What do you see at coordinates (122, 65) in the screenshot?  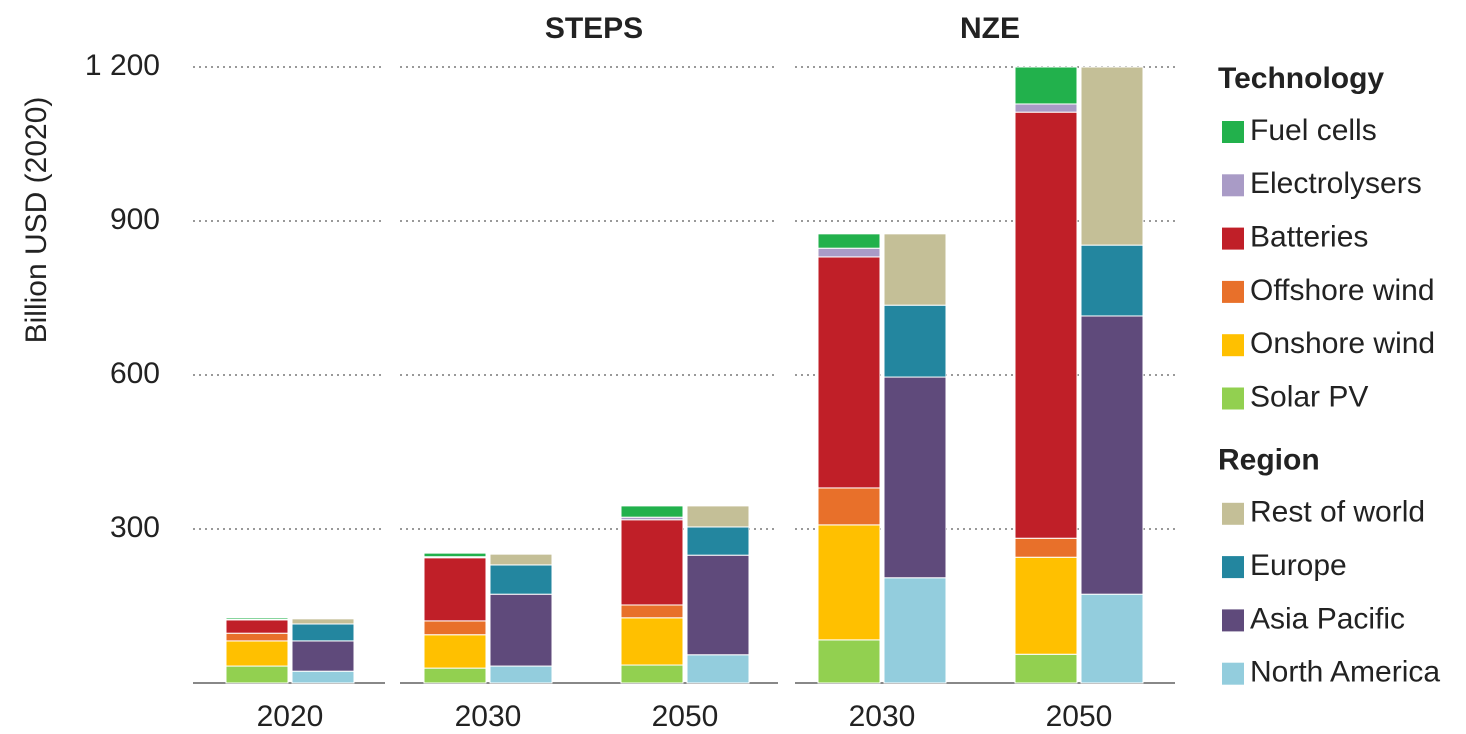 I see `y-tick-label: 1 200` at bounding box center [122, 65].